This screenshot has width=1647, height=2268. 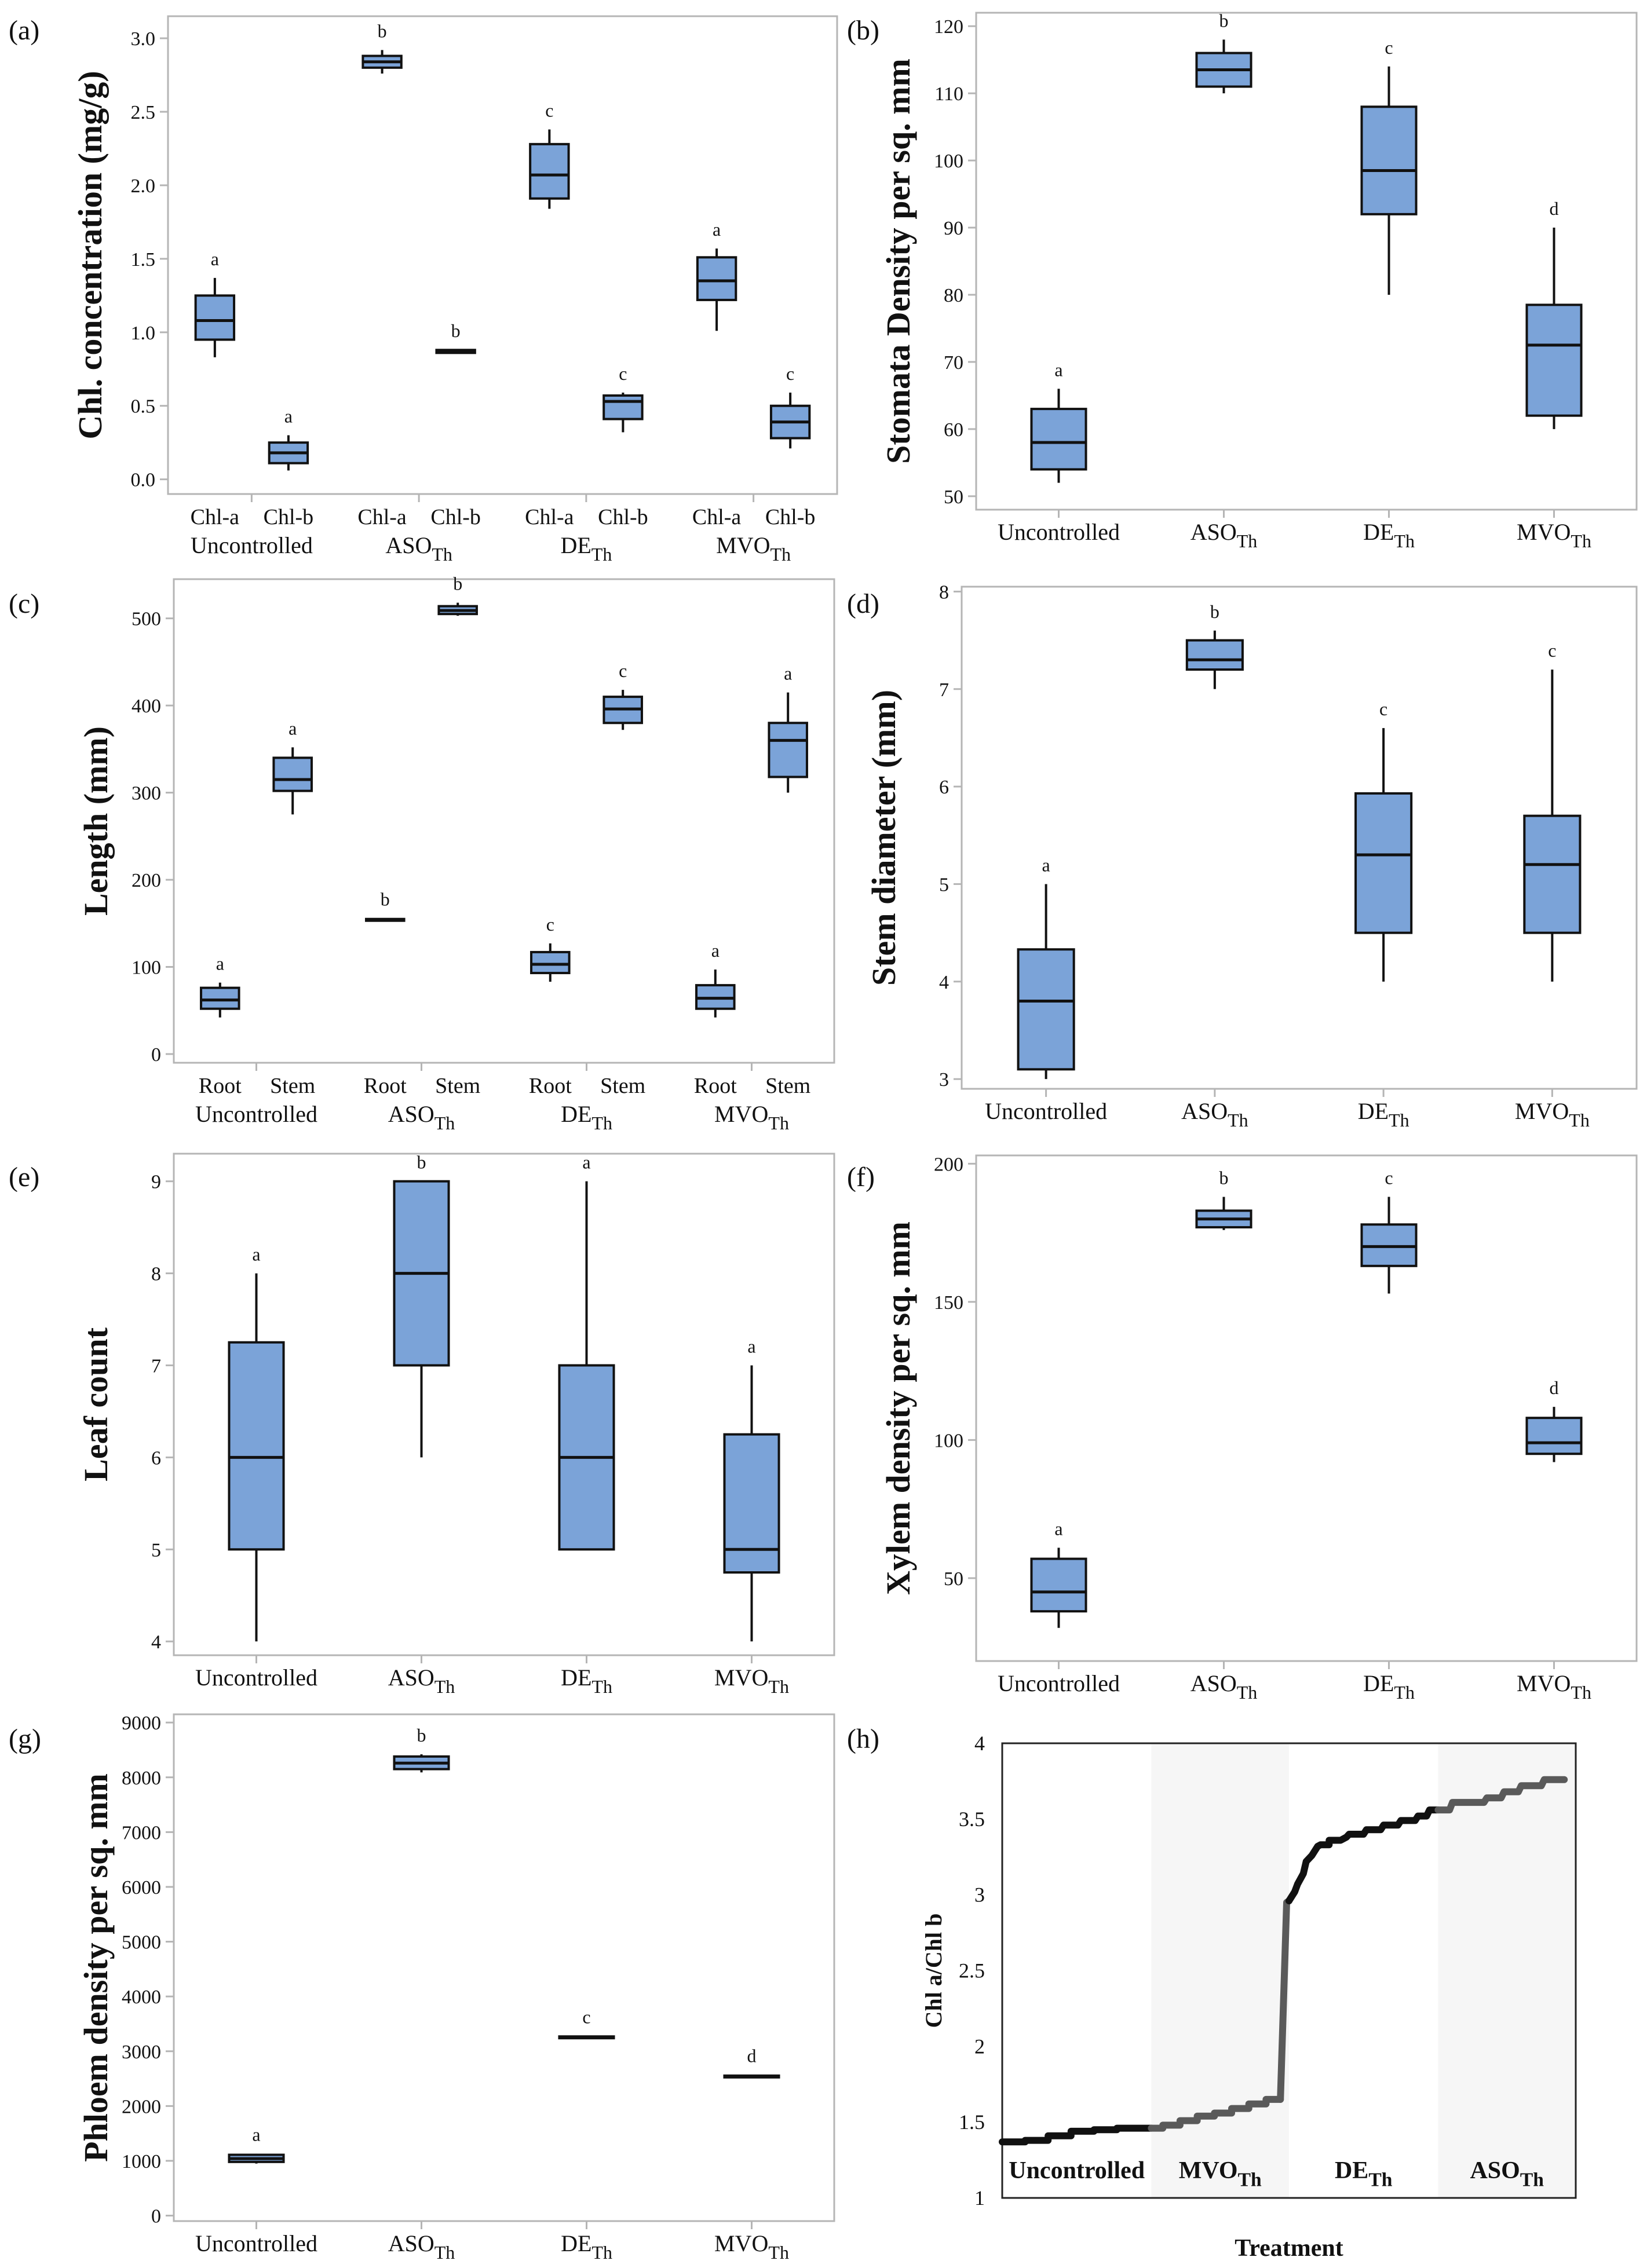 I want to click on box-a-2: b Chl-a, so click(x=382, y=274).